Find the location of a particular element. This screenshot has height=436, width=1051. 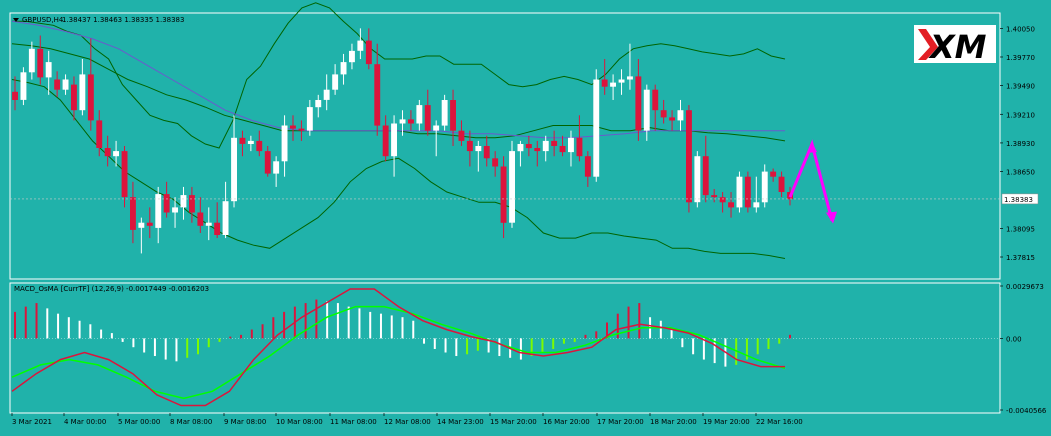

y-tick-label: 1.38650 is located at coordinates (1020, 173).